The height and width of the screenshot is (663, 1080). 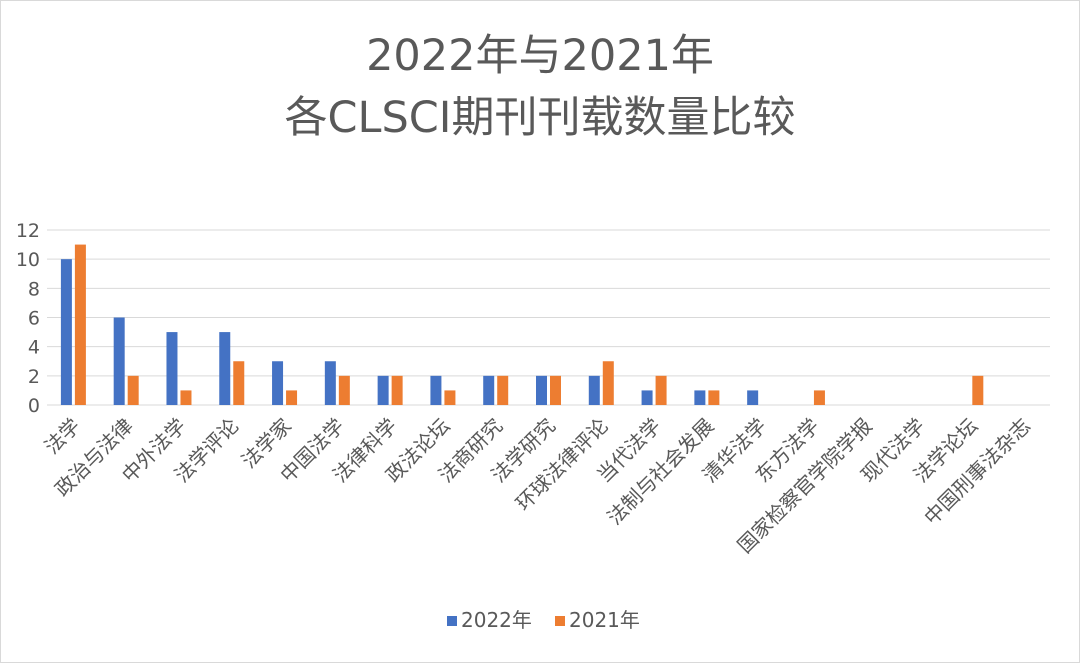 What do you see at coordinates (28, 260) in the screenshot?
I see `y-tick-label: 10` at bounding box center [28, 260].